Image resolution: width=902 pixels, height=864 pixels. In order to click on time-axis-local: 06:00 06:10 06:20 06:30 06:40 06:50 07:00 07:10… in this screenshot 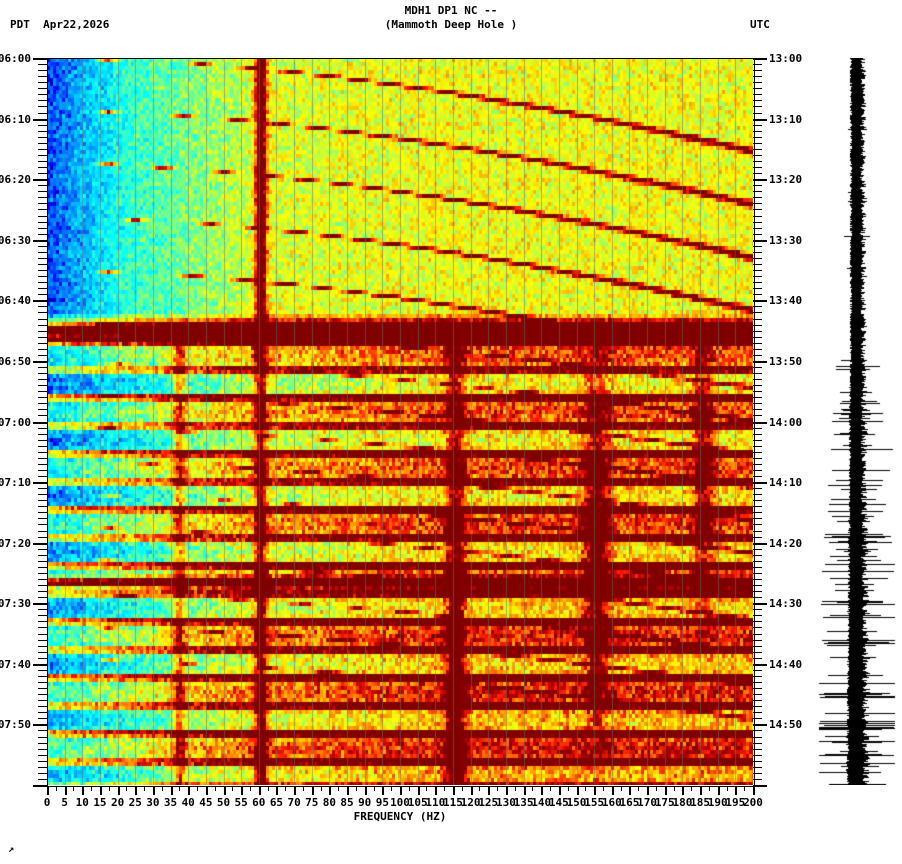, I will do `click(23, 419)`.